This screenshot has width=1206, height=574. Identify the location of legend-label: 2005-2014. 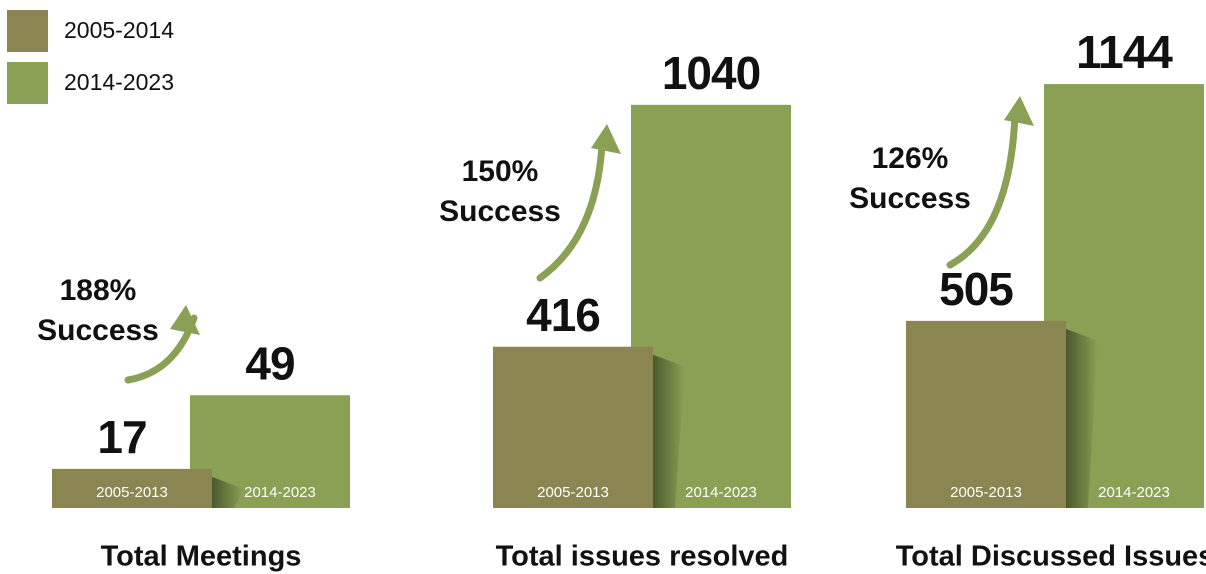
(119, 30).